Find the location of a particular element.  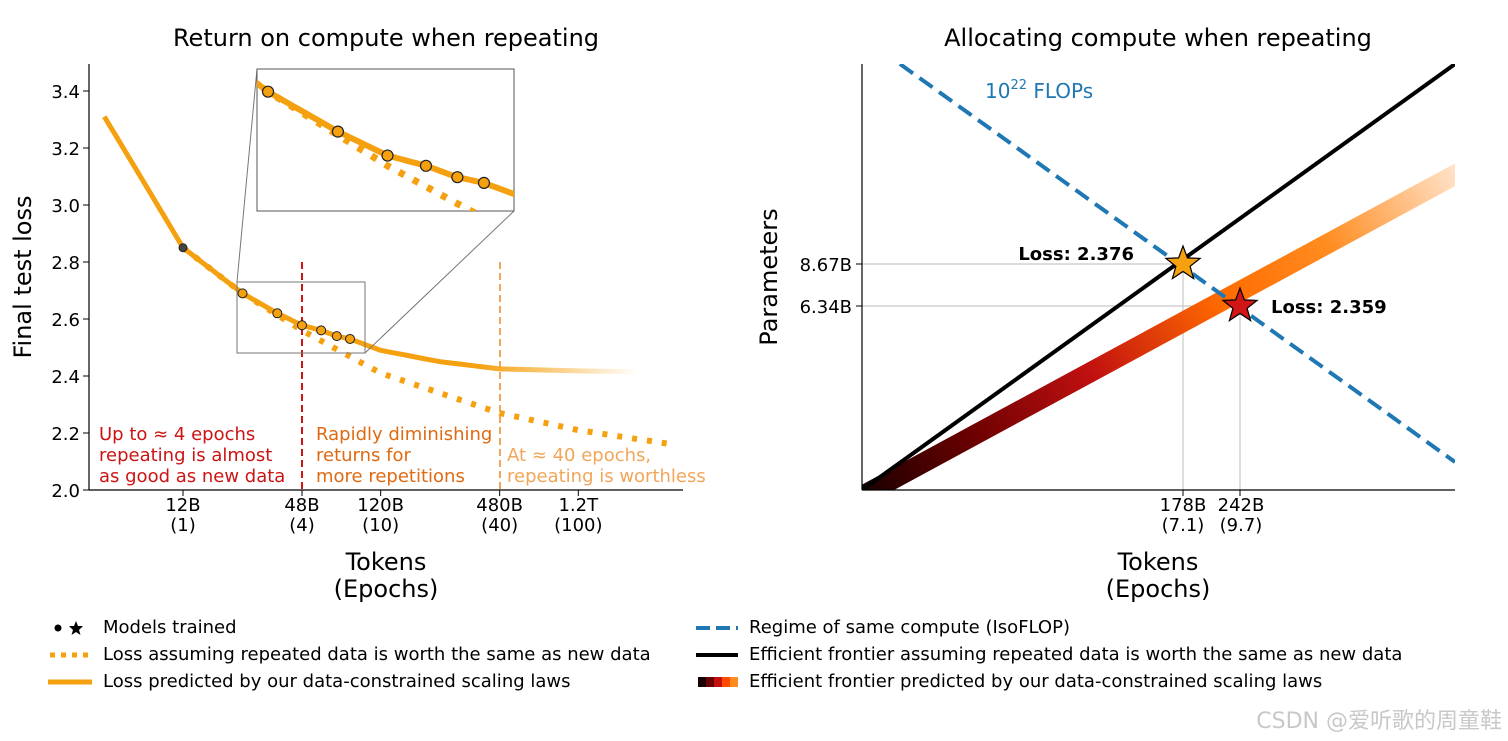

right-y-axis-label: Parameters is located at coordinates (769, 276).